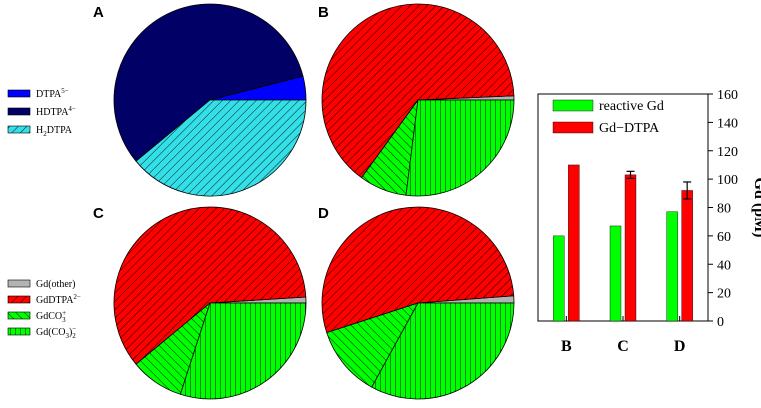  What do you see at coordinates (724, 294) in the screenshot?
I see `y-tick-label-20: 20` at bounding box center [724, 294].